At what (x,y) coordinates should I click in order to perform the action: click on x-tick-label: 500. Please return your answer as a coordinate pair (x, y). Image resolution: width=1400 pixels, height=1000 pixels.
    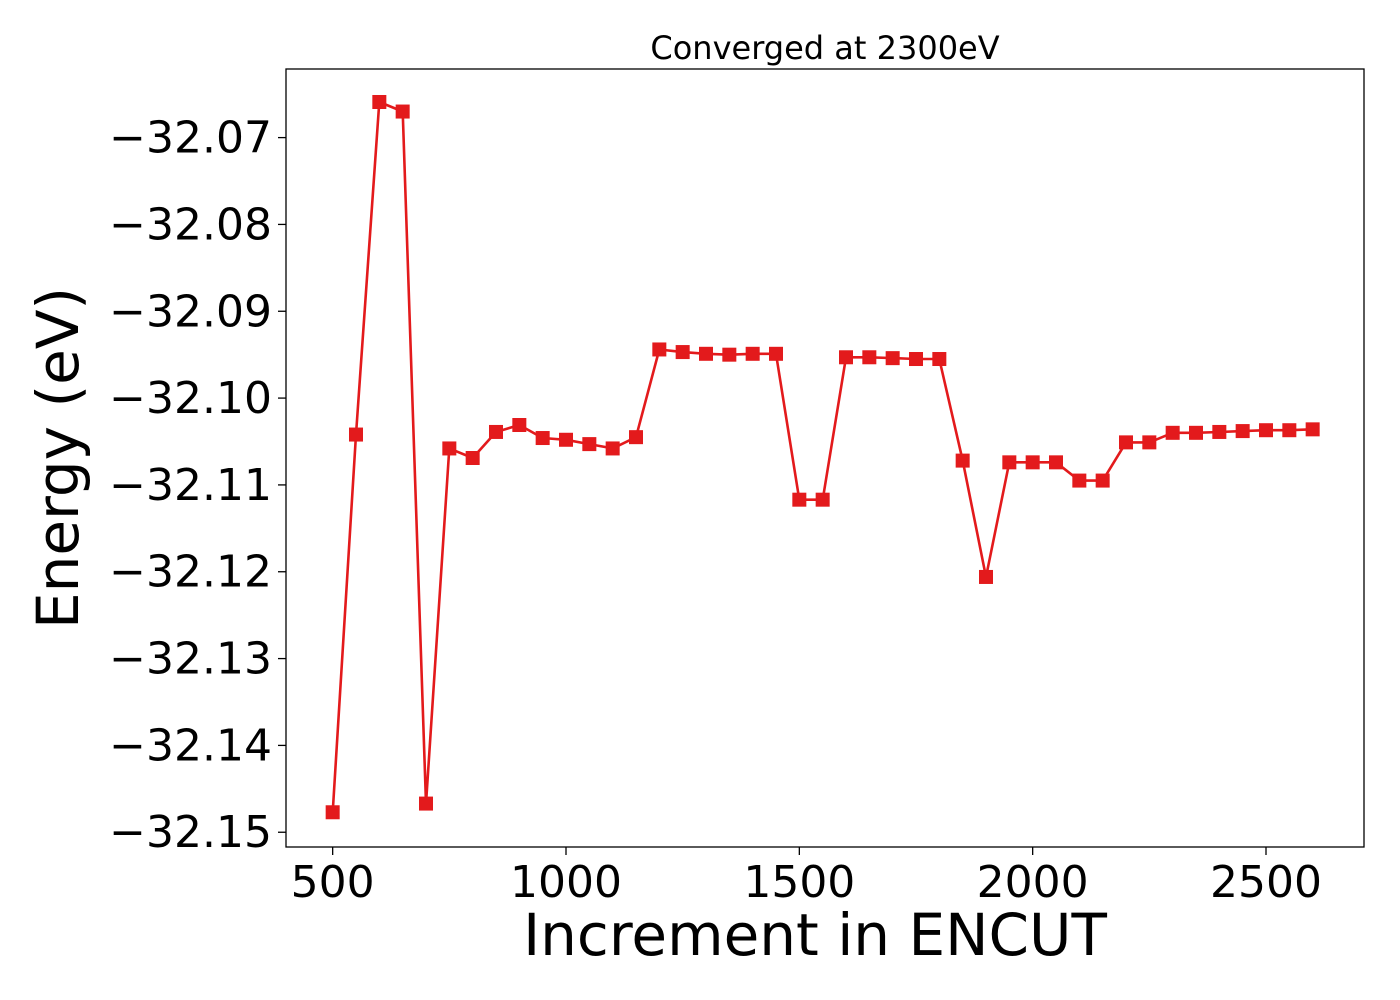
    Looking at the image, I should click on (333, 882).